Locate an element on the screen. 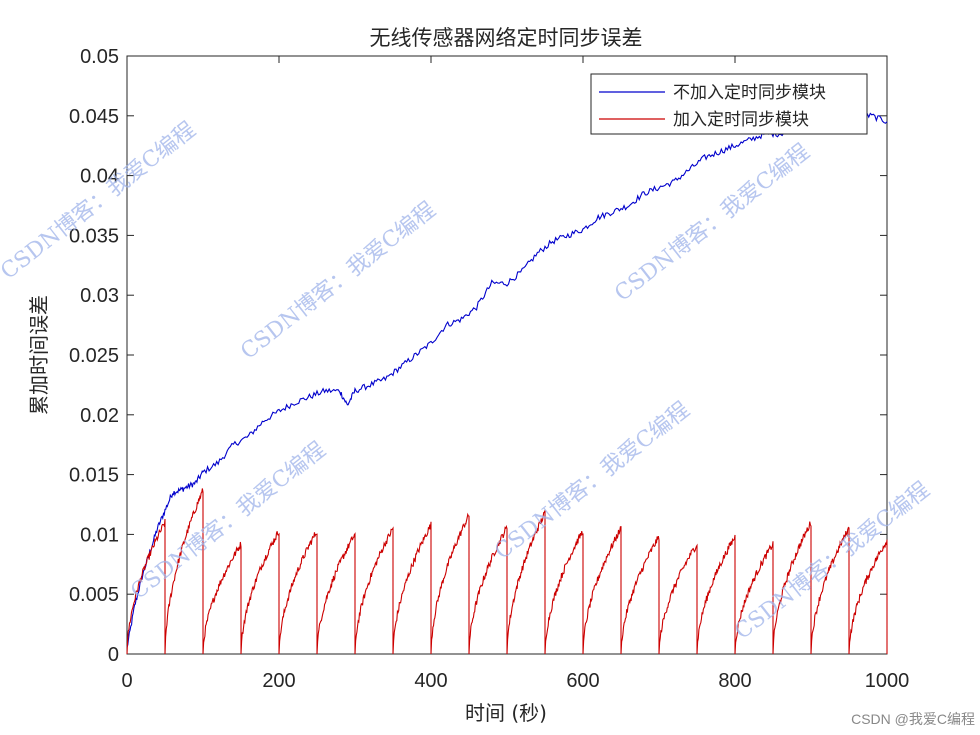 This screenshot has height=735, width=980. y-tick-label: 0.05 is located at coordinates (99, 57).